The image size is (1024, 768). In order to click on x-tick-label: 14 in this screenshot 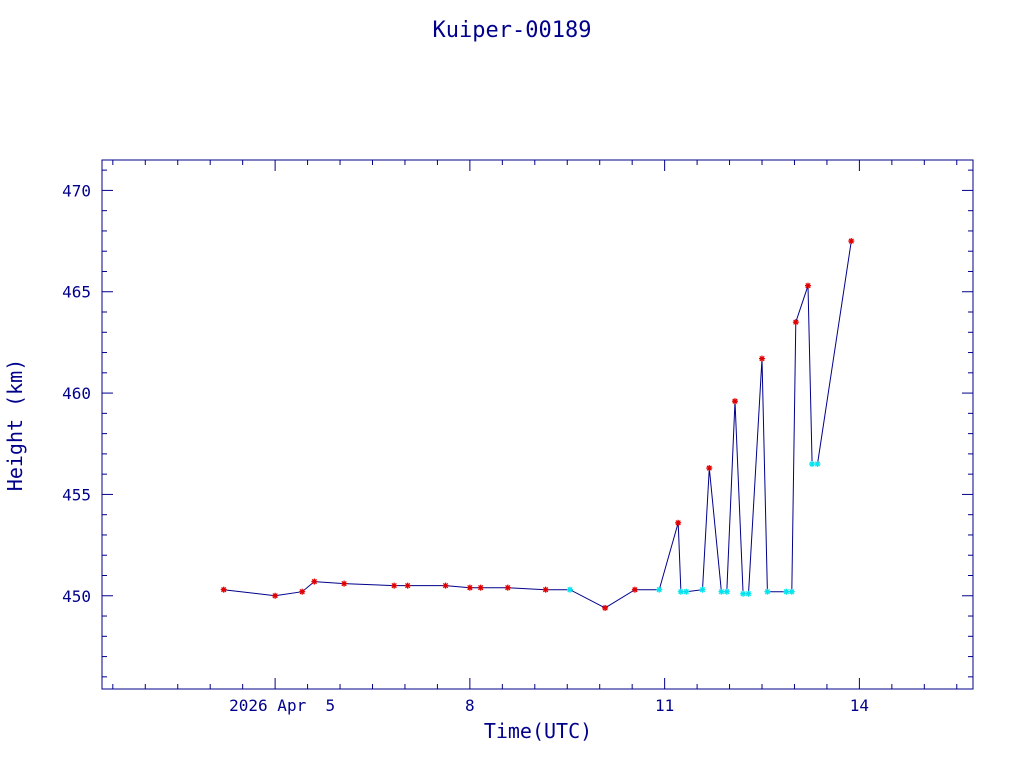, I will do `click(859, 705)`.